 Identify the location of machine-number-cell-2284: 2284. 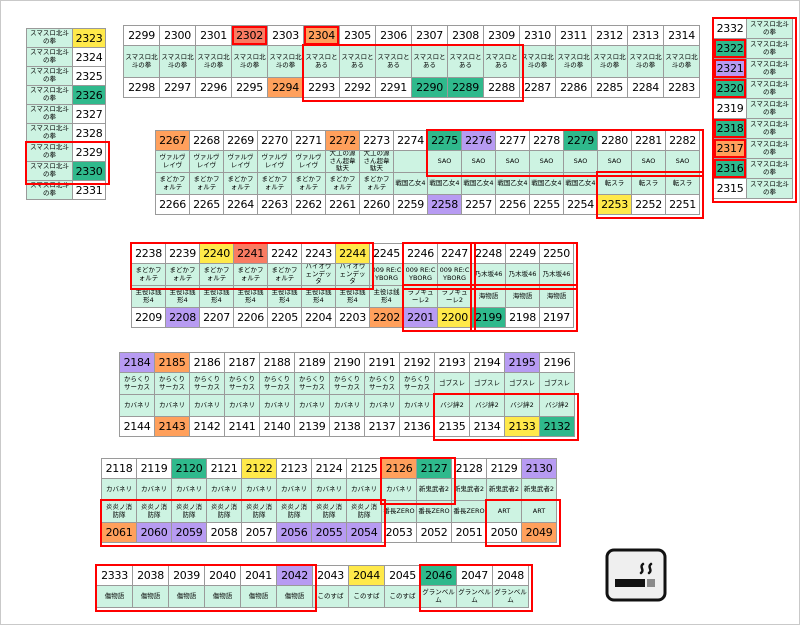
(646, 88).